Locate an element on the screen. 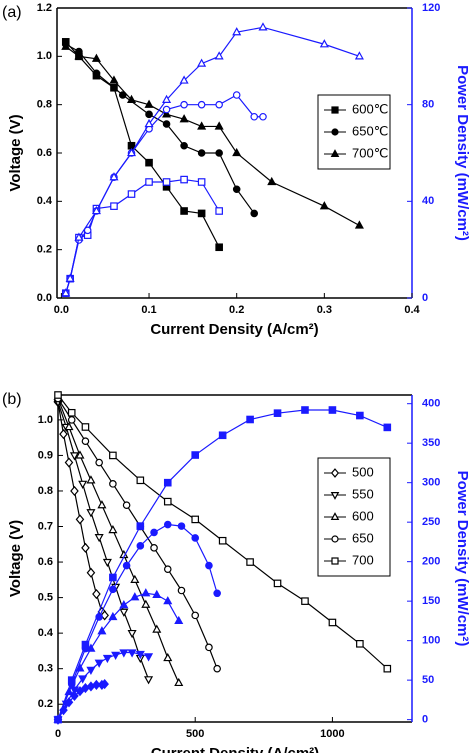 This screenshot has width=474, height=753. y2-tick-label: 350 is located at coordinates (431, 443).